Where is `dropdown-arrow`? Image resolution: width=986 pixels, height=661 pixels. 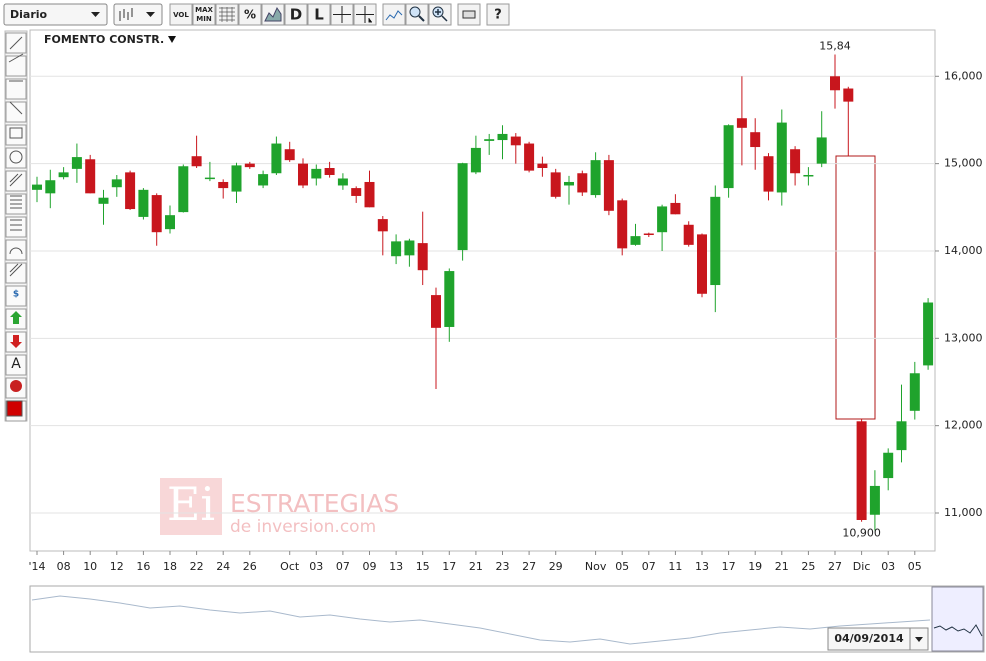
dropdown-arrow is located at coordinates (919, 639).